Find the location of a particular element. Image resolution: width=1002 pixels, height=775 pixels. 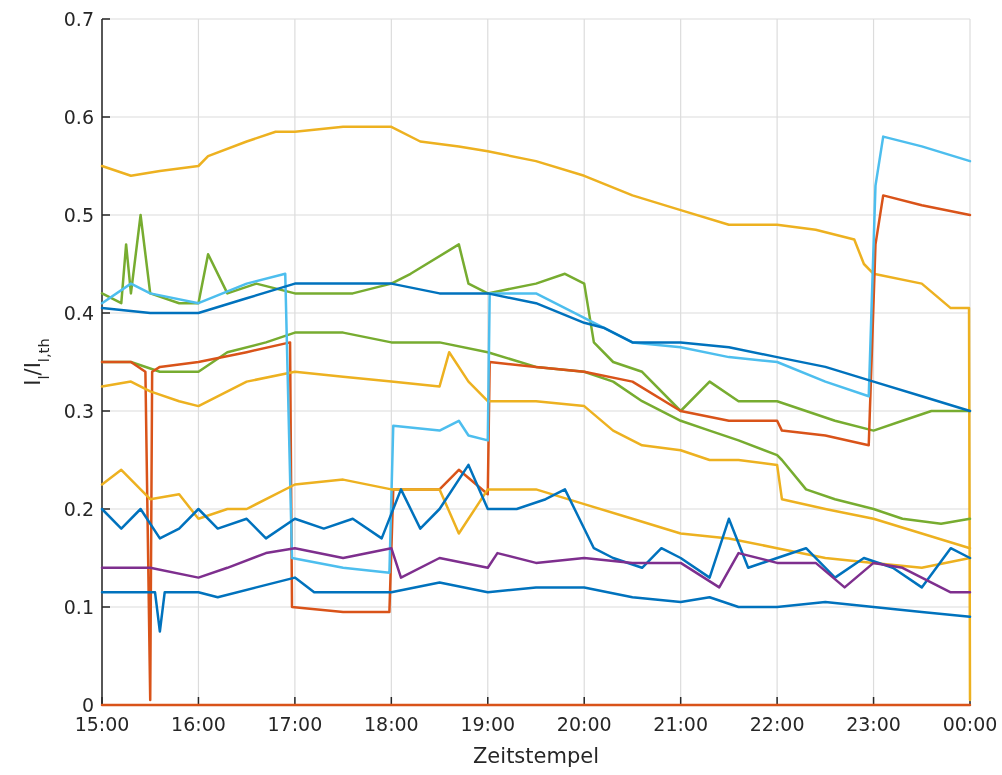

x-tick-label: 21:00 is located at coordinates (681, 724).